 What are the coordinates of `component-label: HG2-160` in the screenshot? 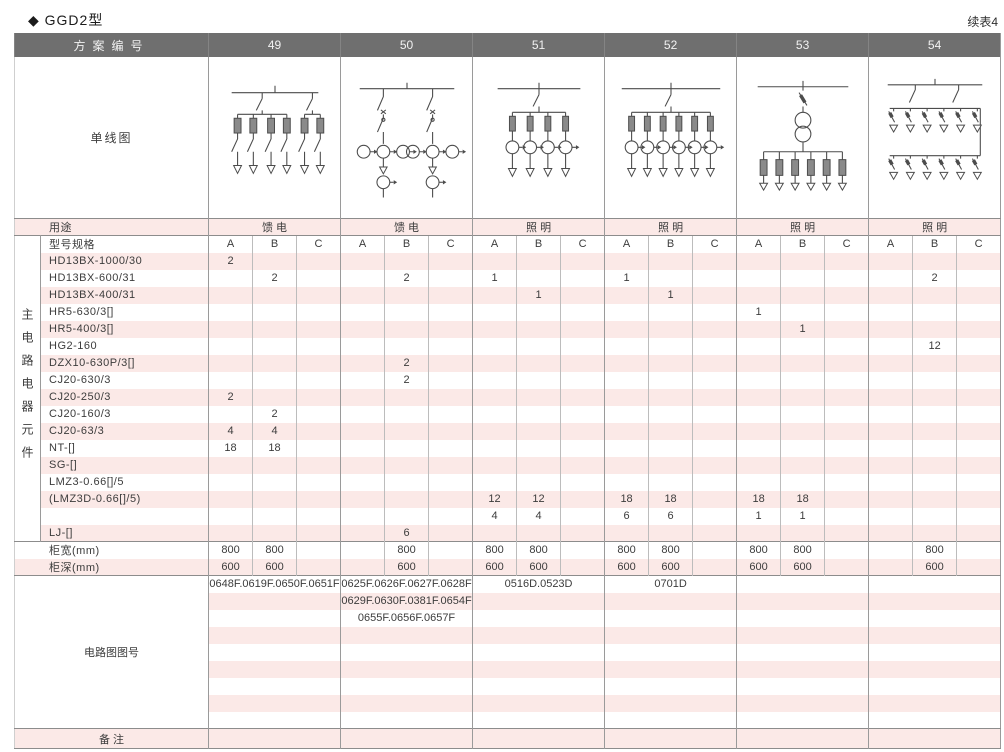 It's located at (73, 346).